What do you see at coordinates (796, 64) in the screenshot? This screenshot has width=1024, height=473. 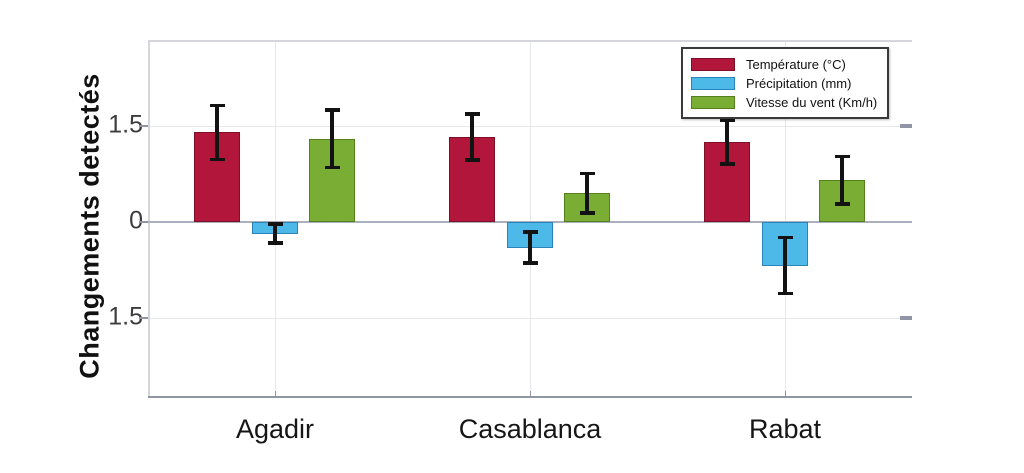 I see `legend-label: Température (°C)` at bounding box center [796, 64].